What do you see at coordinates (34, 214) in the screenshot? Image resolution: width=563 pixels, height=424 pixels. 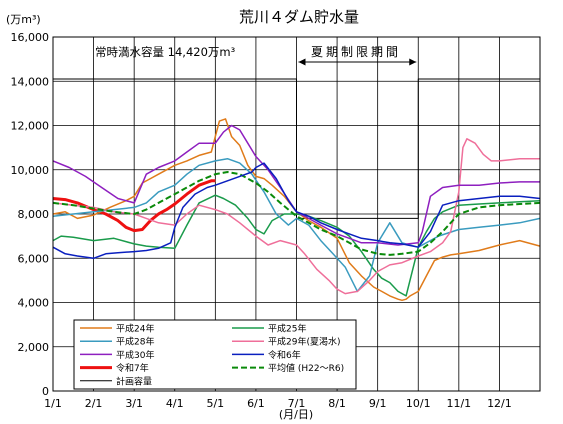 I see `y-tick-label: 8,000` at bounding box center [34, 214].